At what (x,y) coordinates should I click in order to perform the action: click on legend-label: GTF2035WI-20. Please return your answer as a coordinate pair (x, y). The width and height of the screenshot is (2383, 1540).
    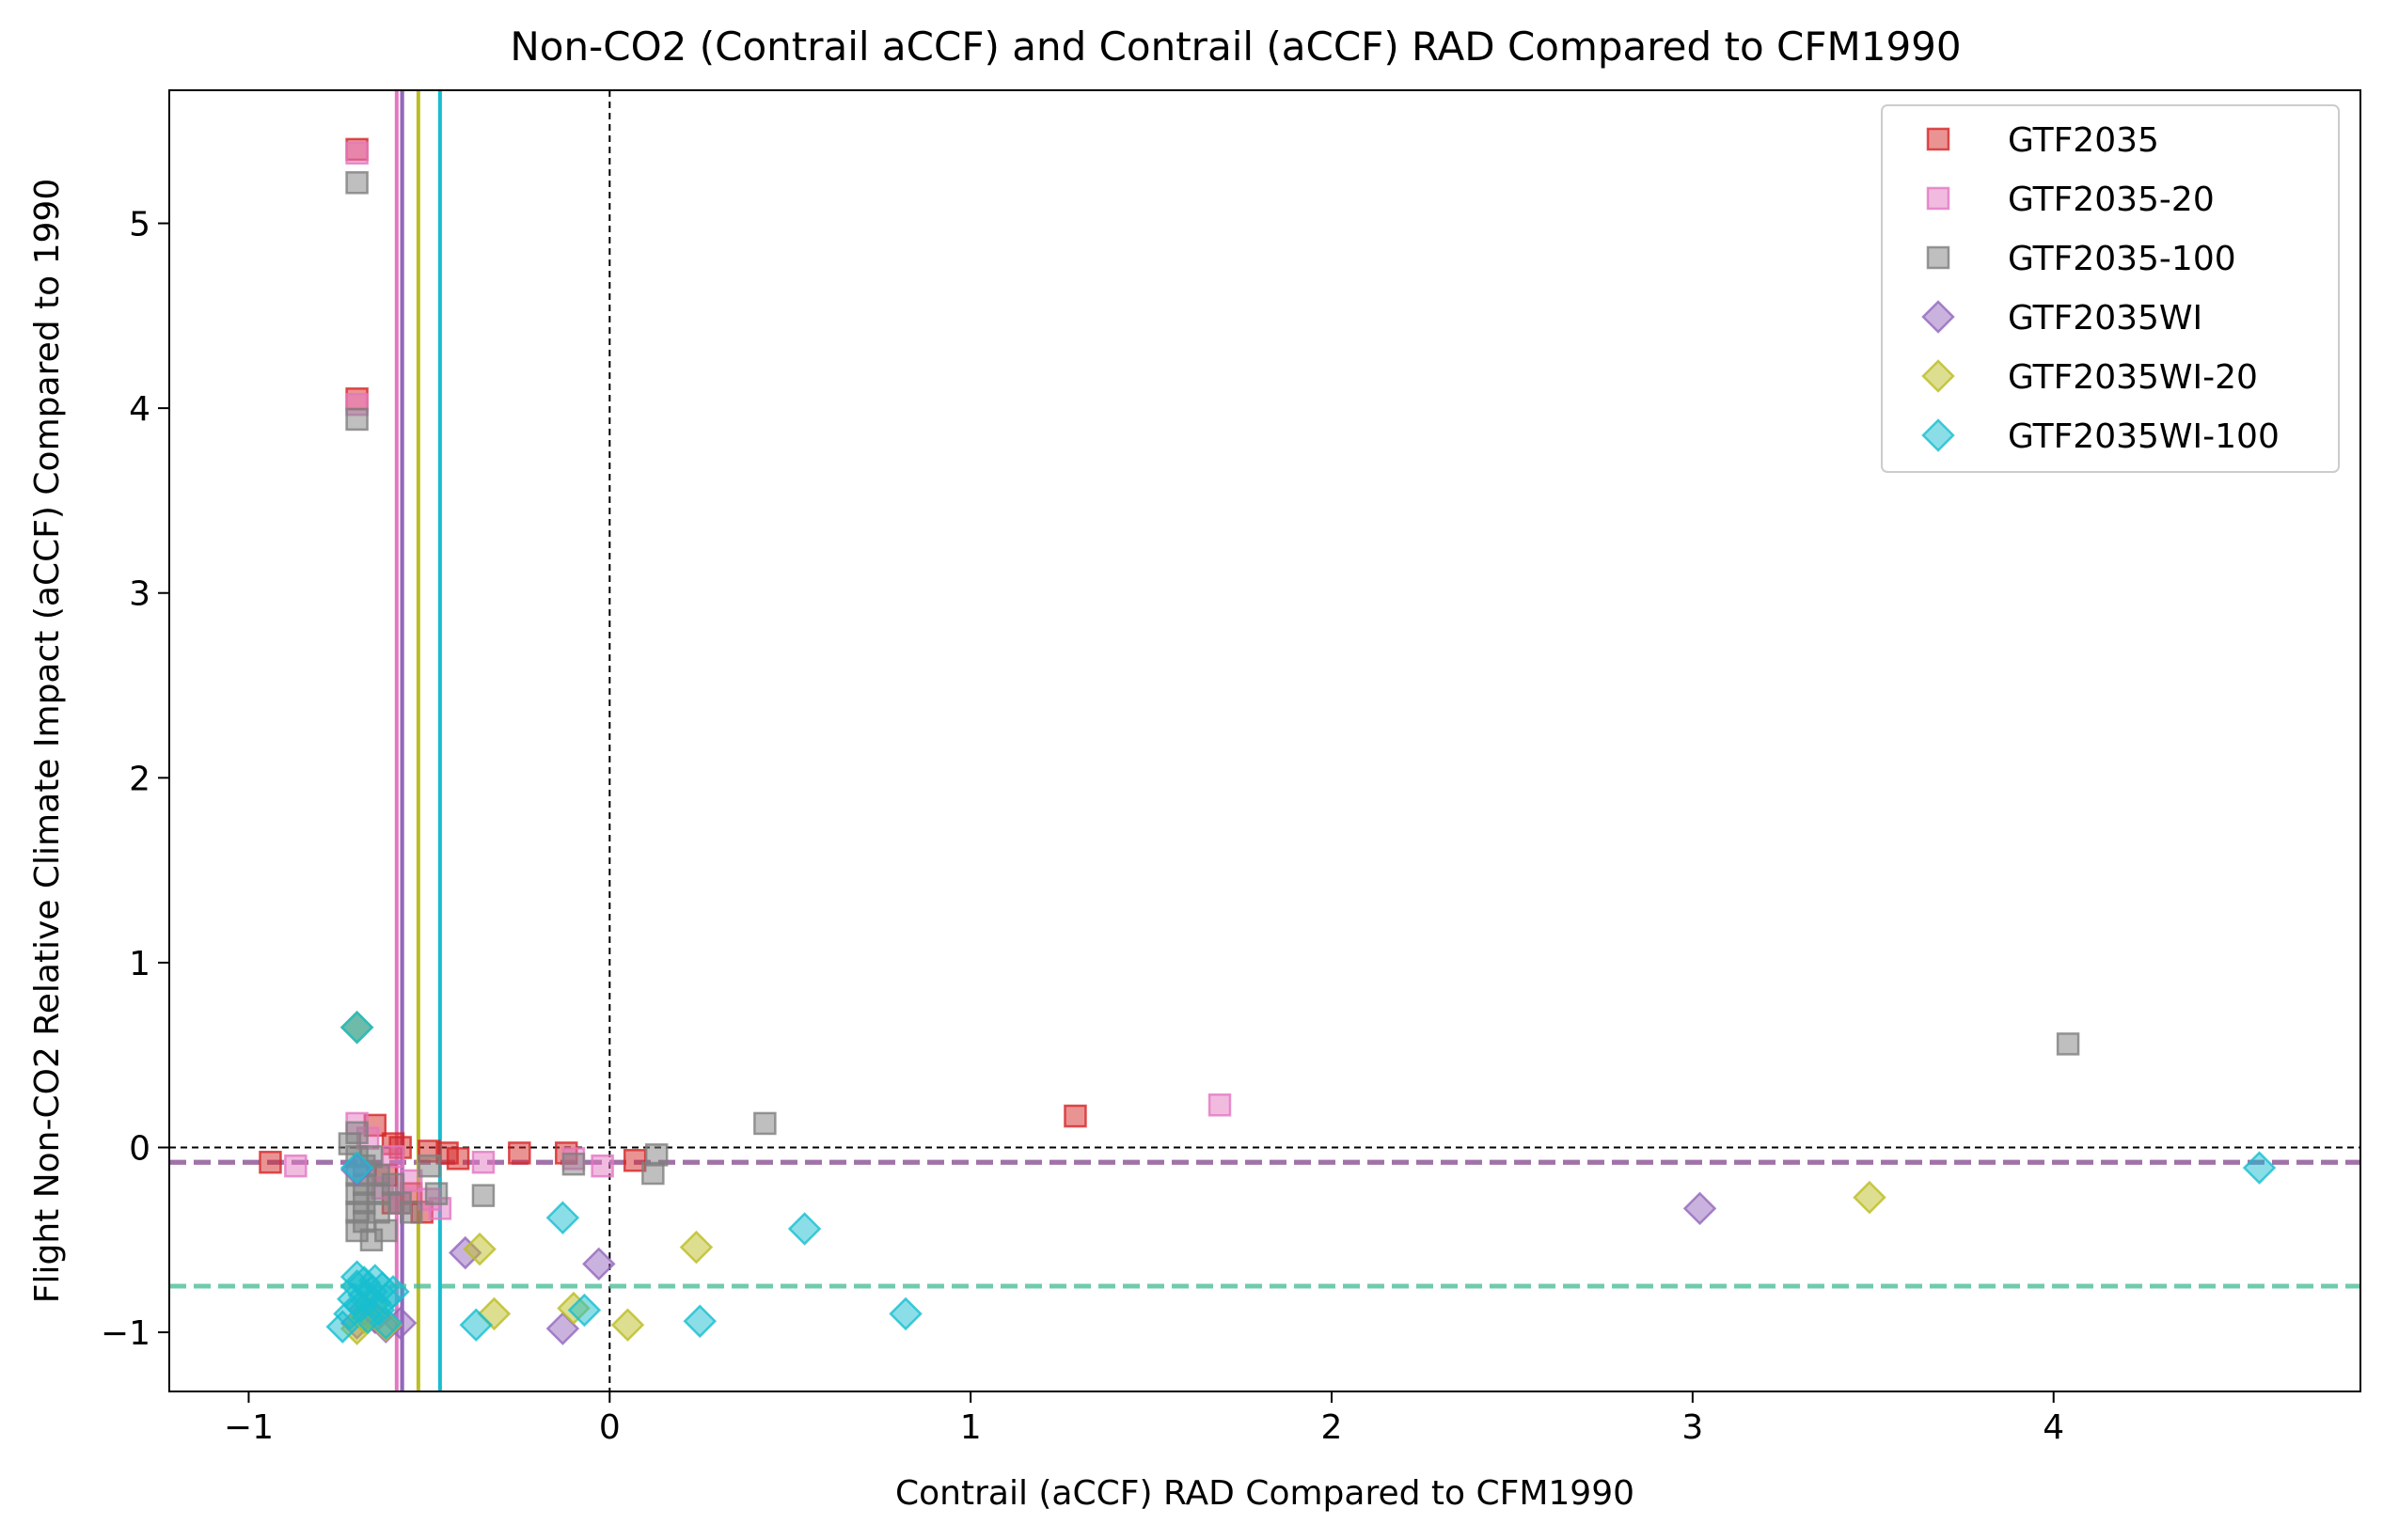
    Looking at the image, I should click on (2133, 378).